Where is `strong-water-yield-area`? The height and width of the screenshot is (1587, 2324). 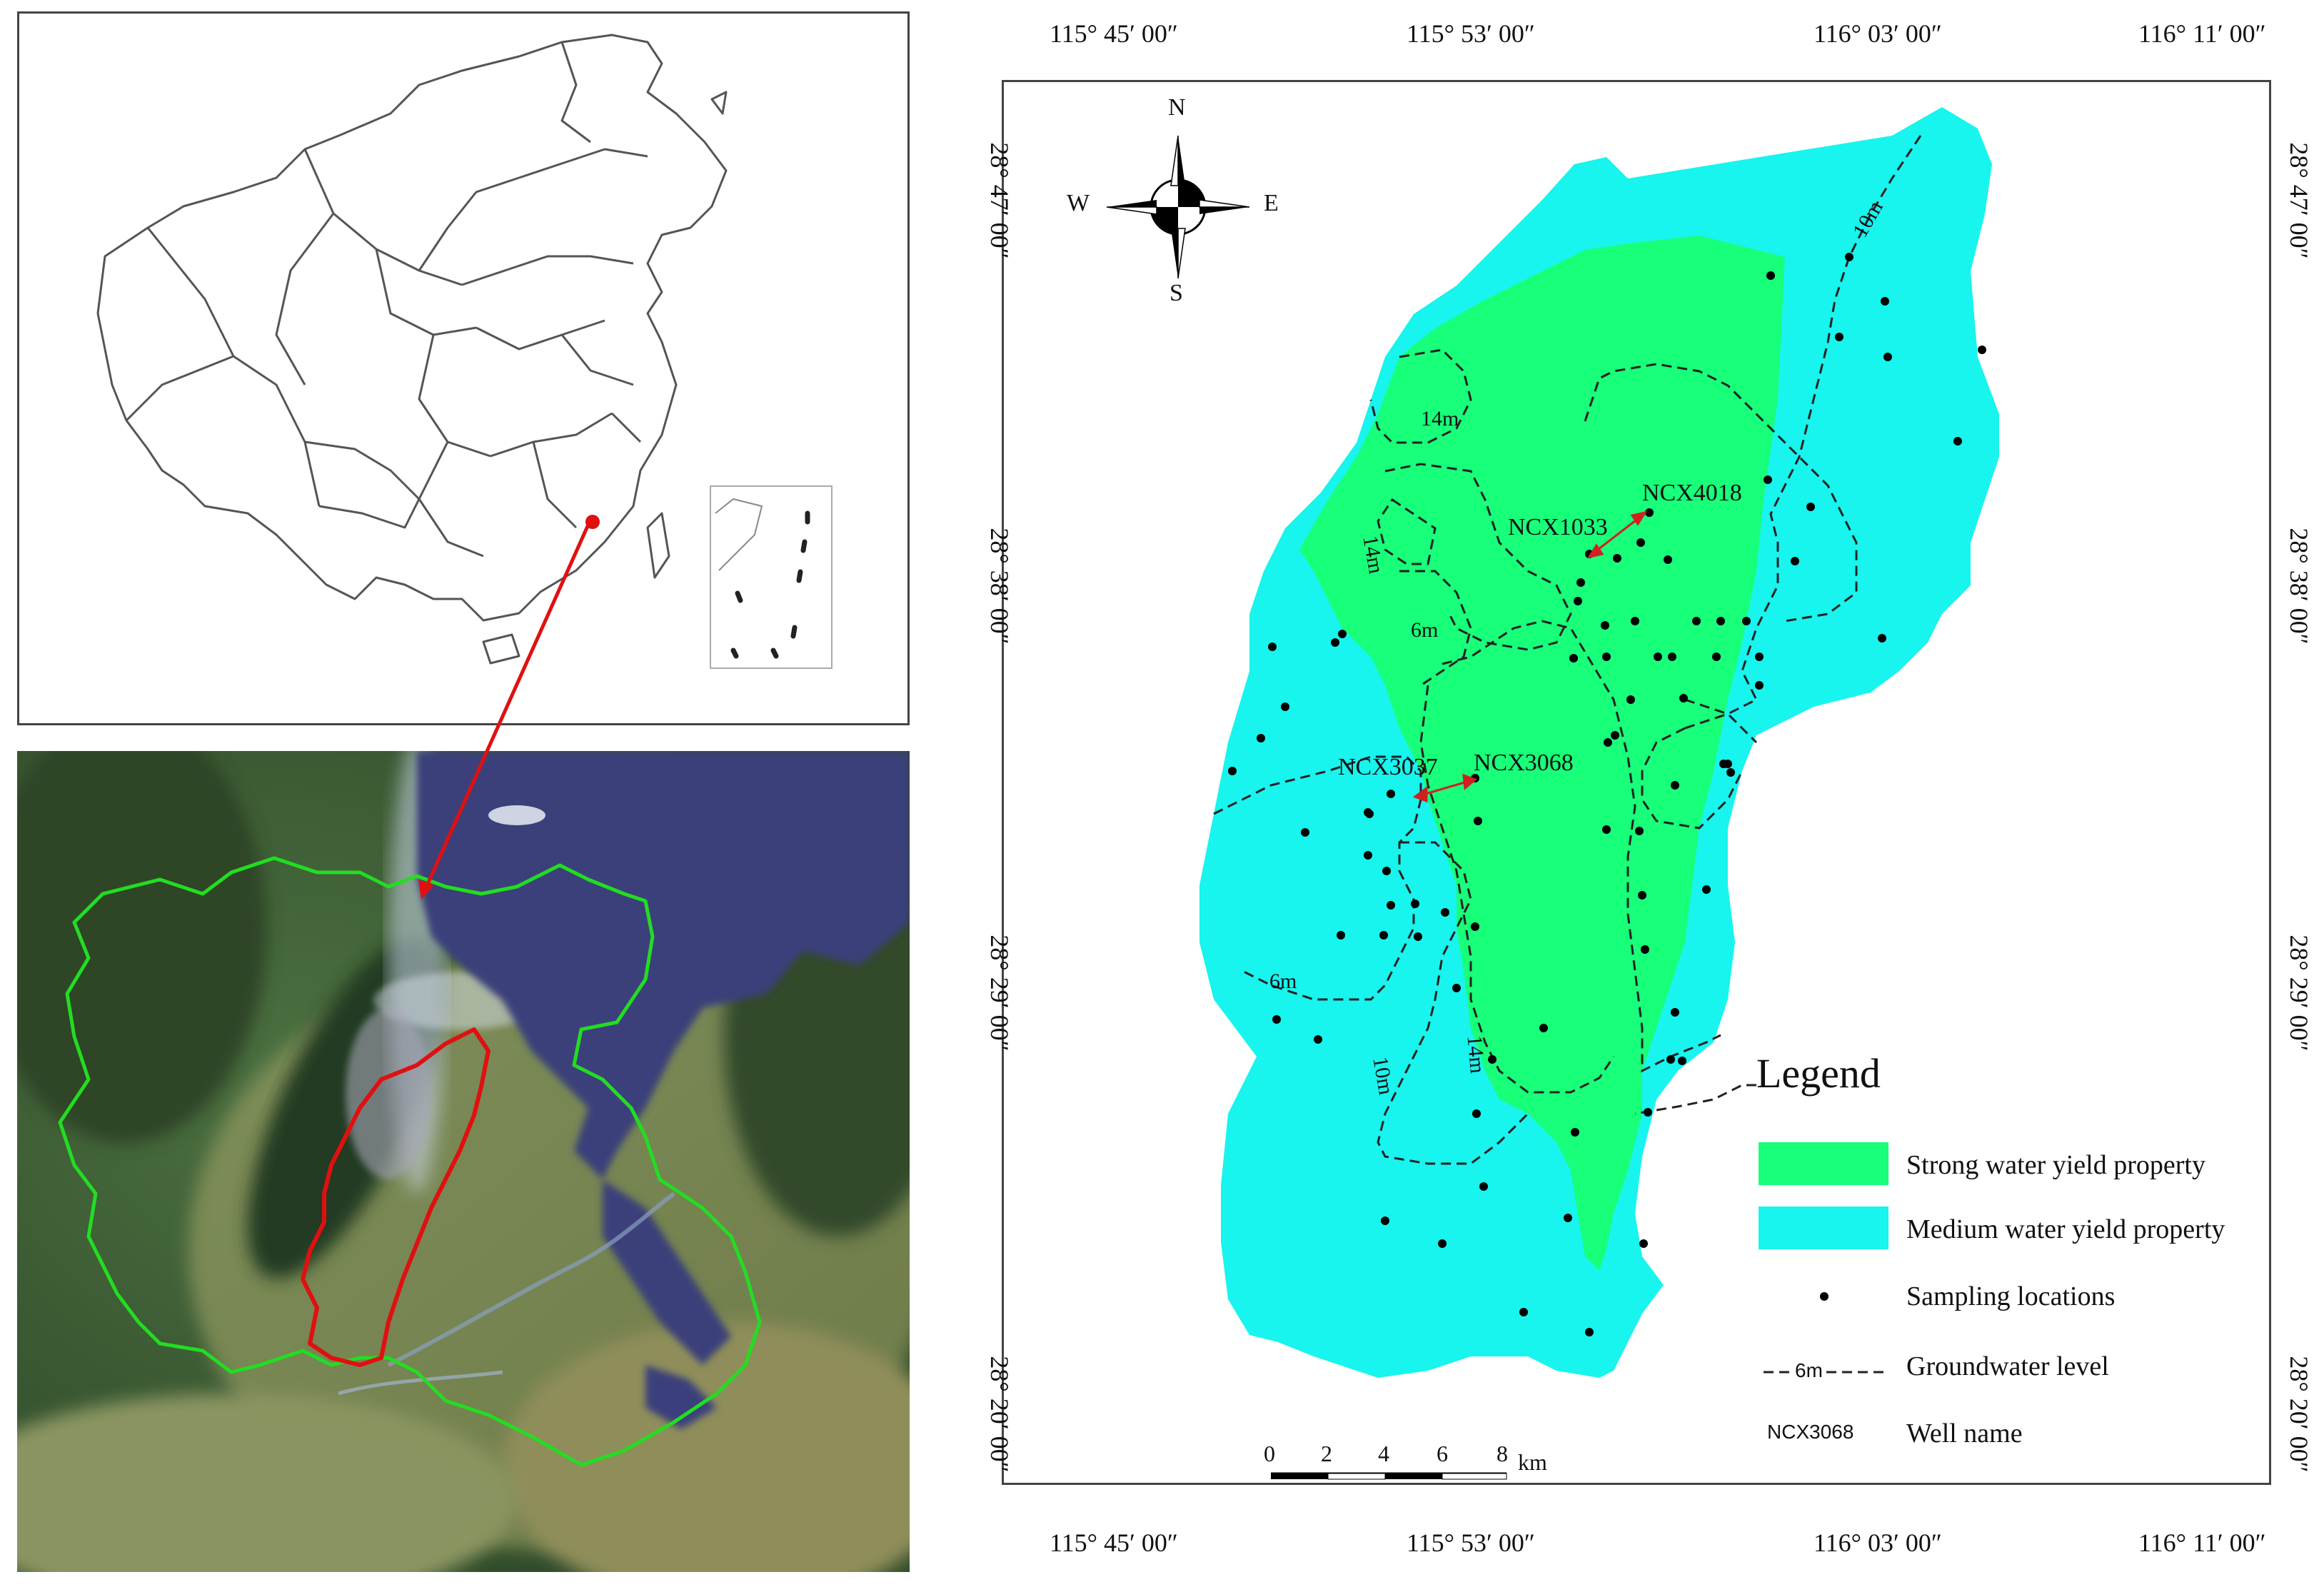 strong-water-yield-area is located at coordinates (1542, 753).